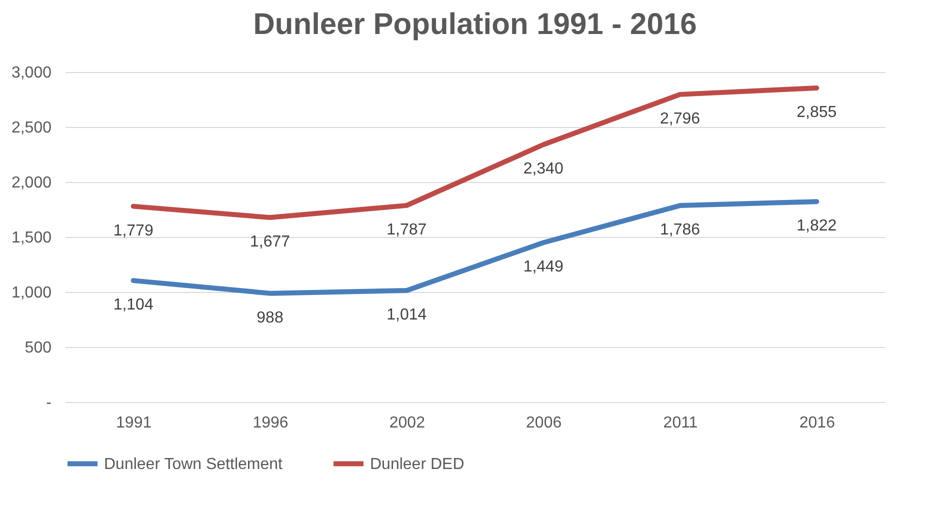  Describe the element at coordinates (680, 423) in the screenshot. I see `x-tick-label: 2011` at that location.